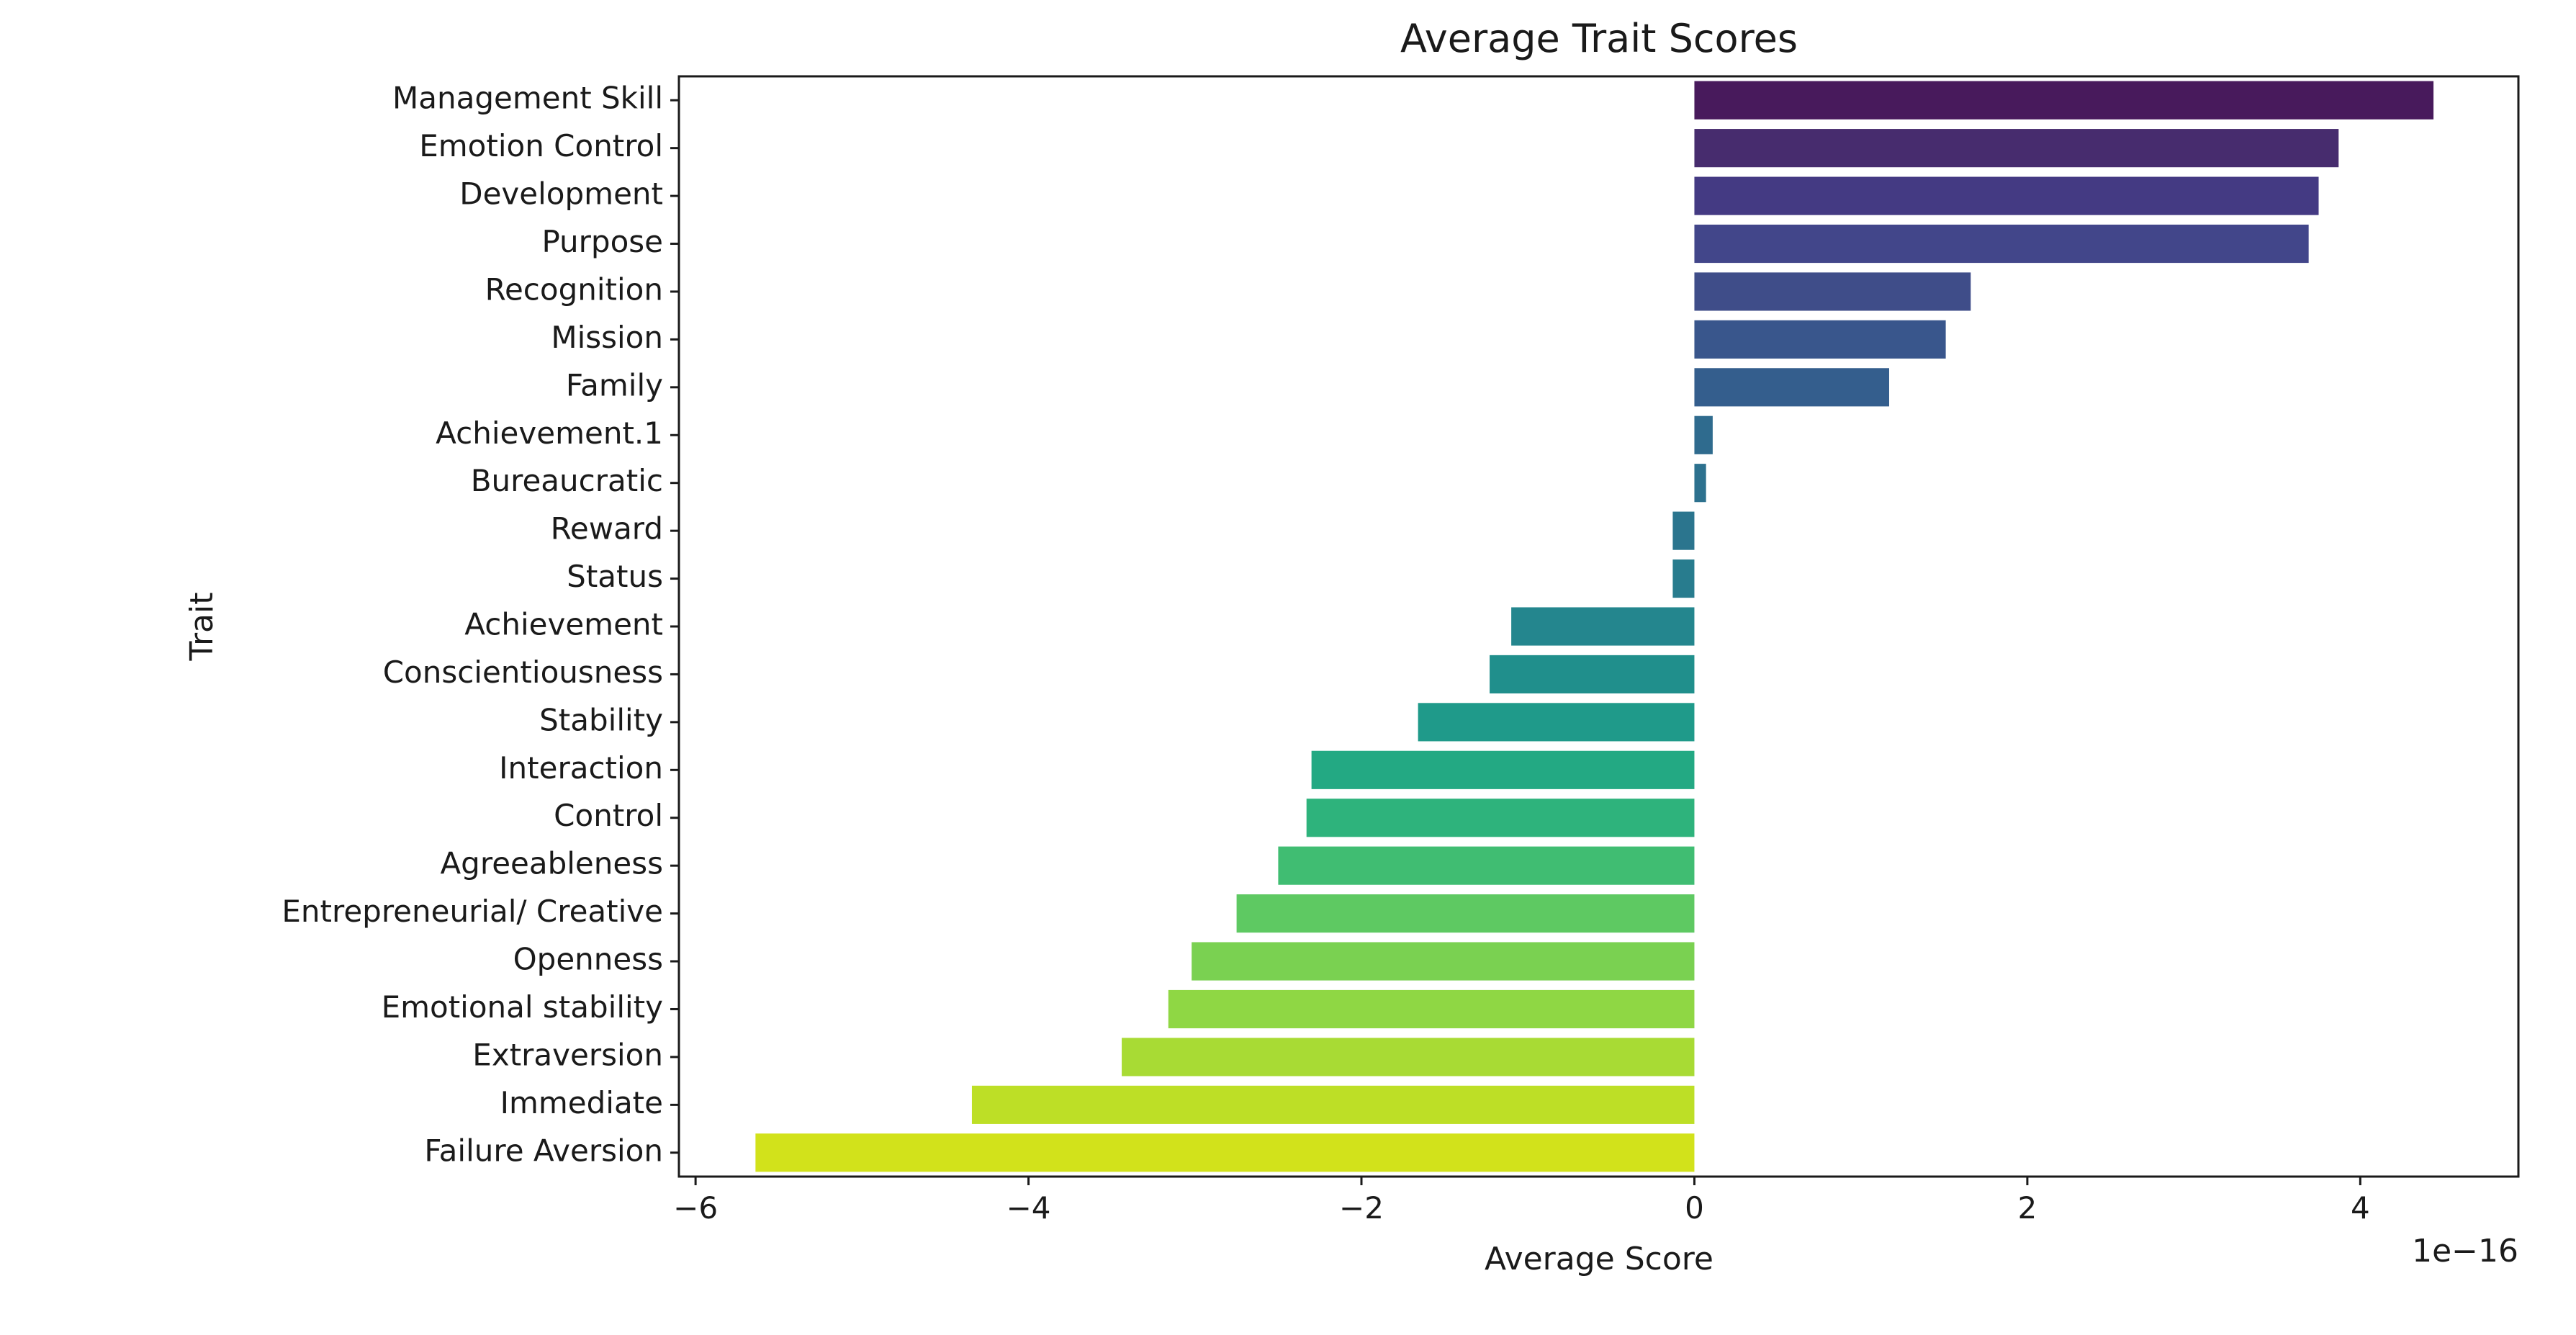 The height and width of the screenshot is (1335, 2576). I want to click on y-tick-label: Recognition, so click(574, 289).